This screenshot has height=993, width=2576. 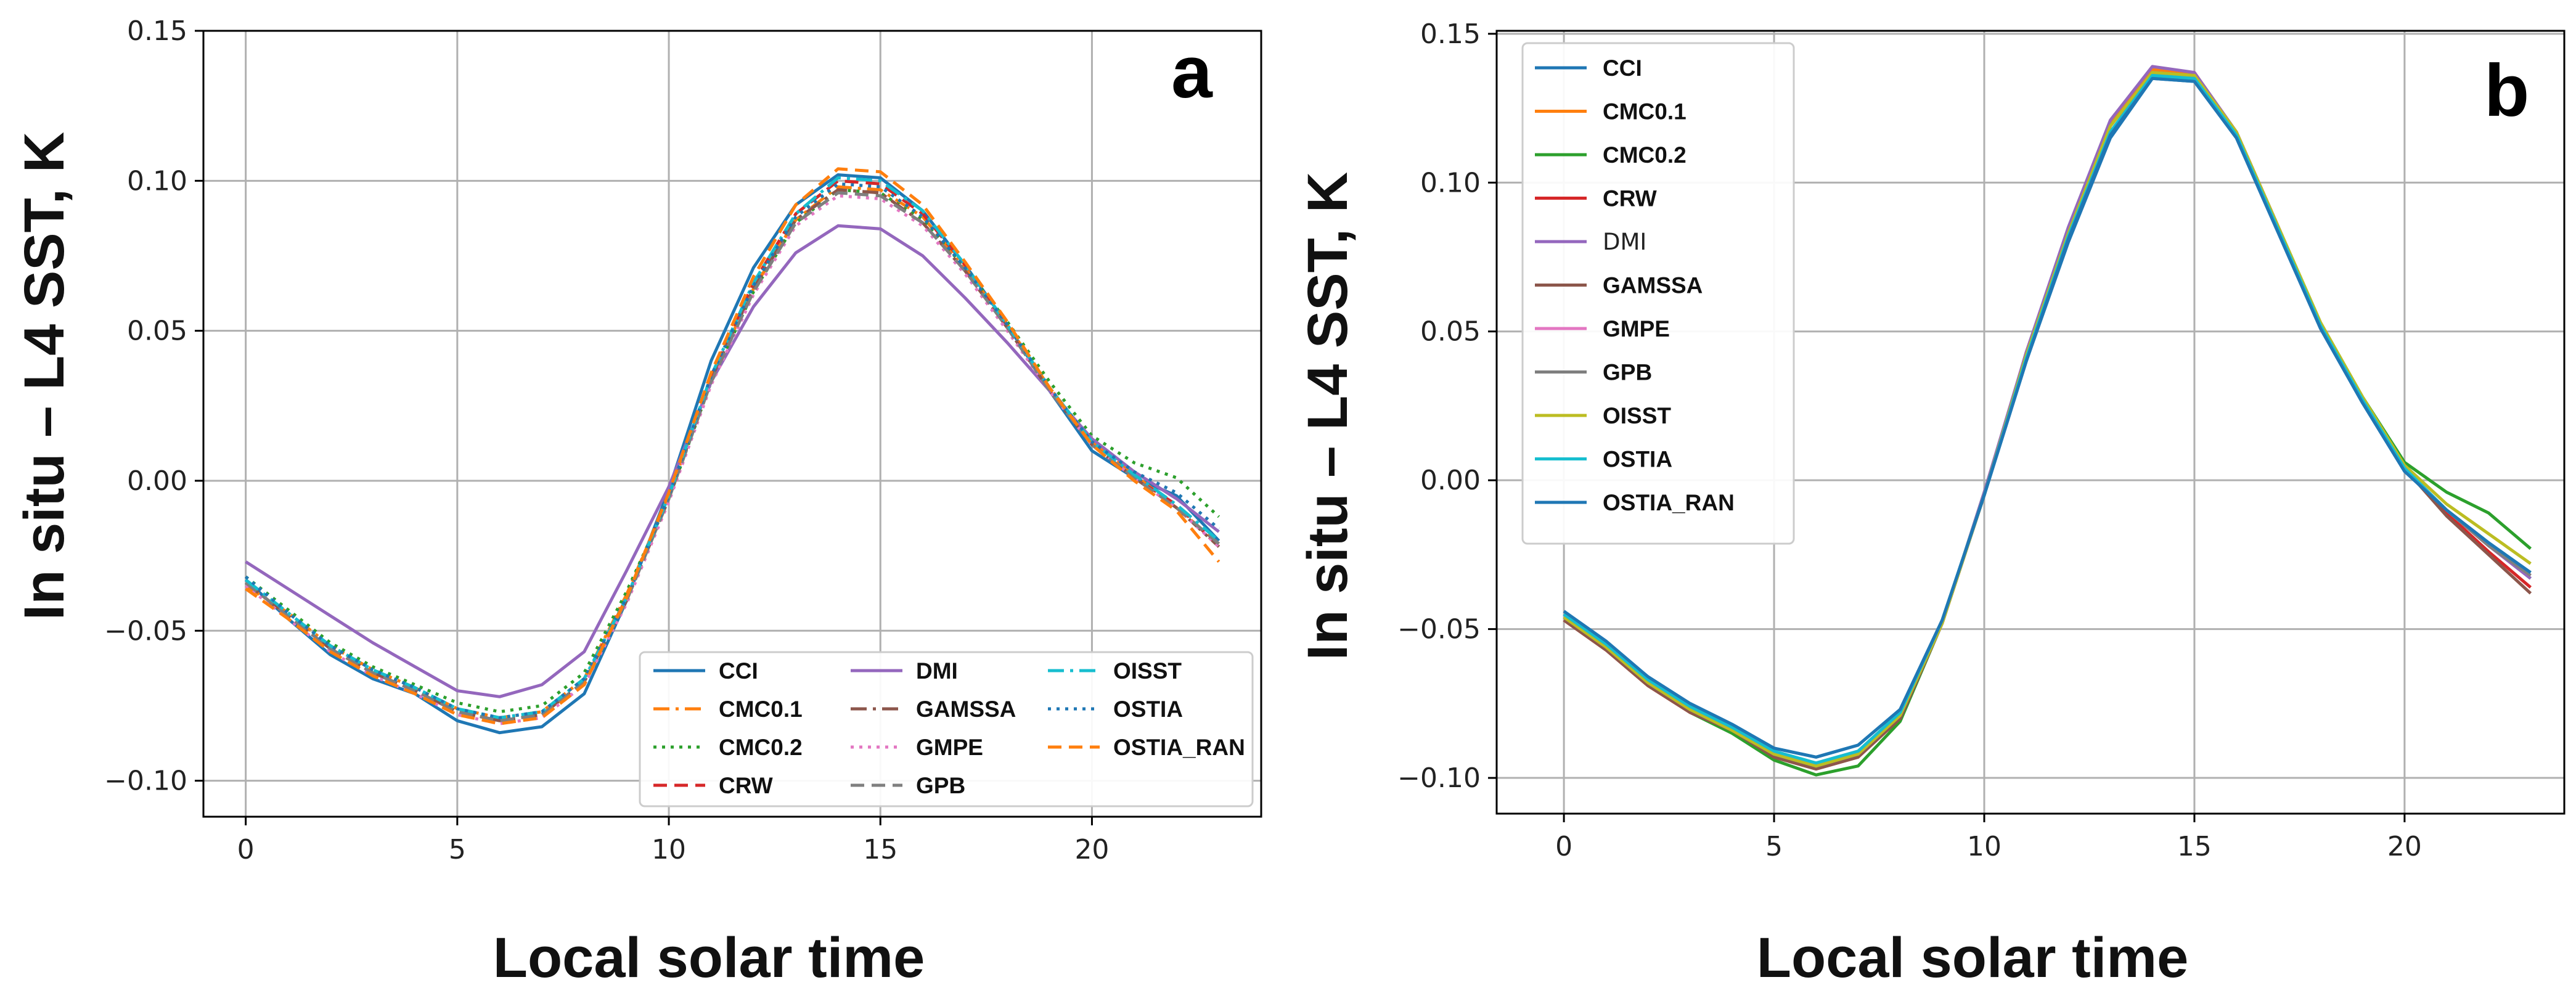 What do you see at coordinates (157, 31) in the screenshot?
I see `panel-a-y-tick-label: 0.15` at bounding box center [157, 31].